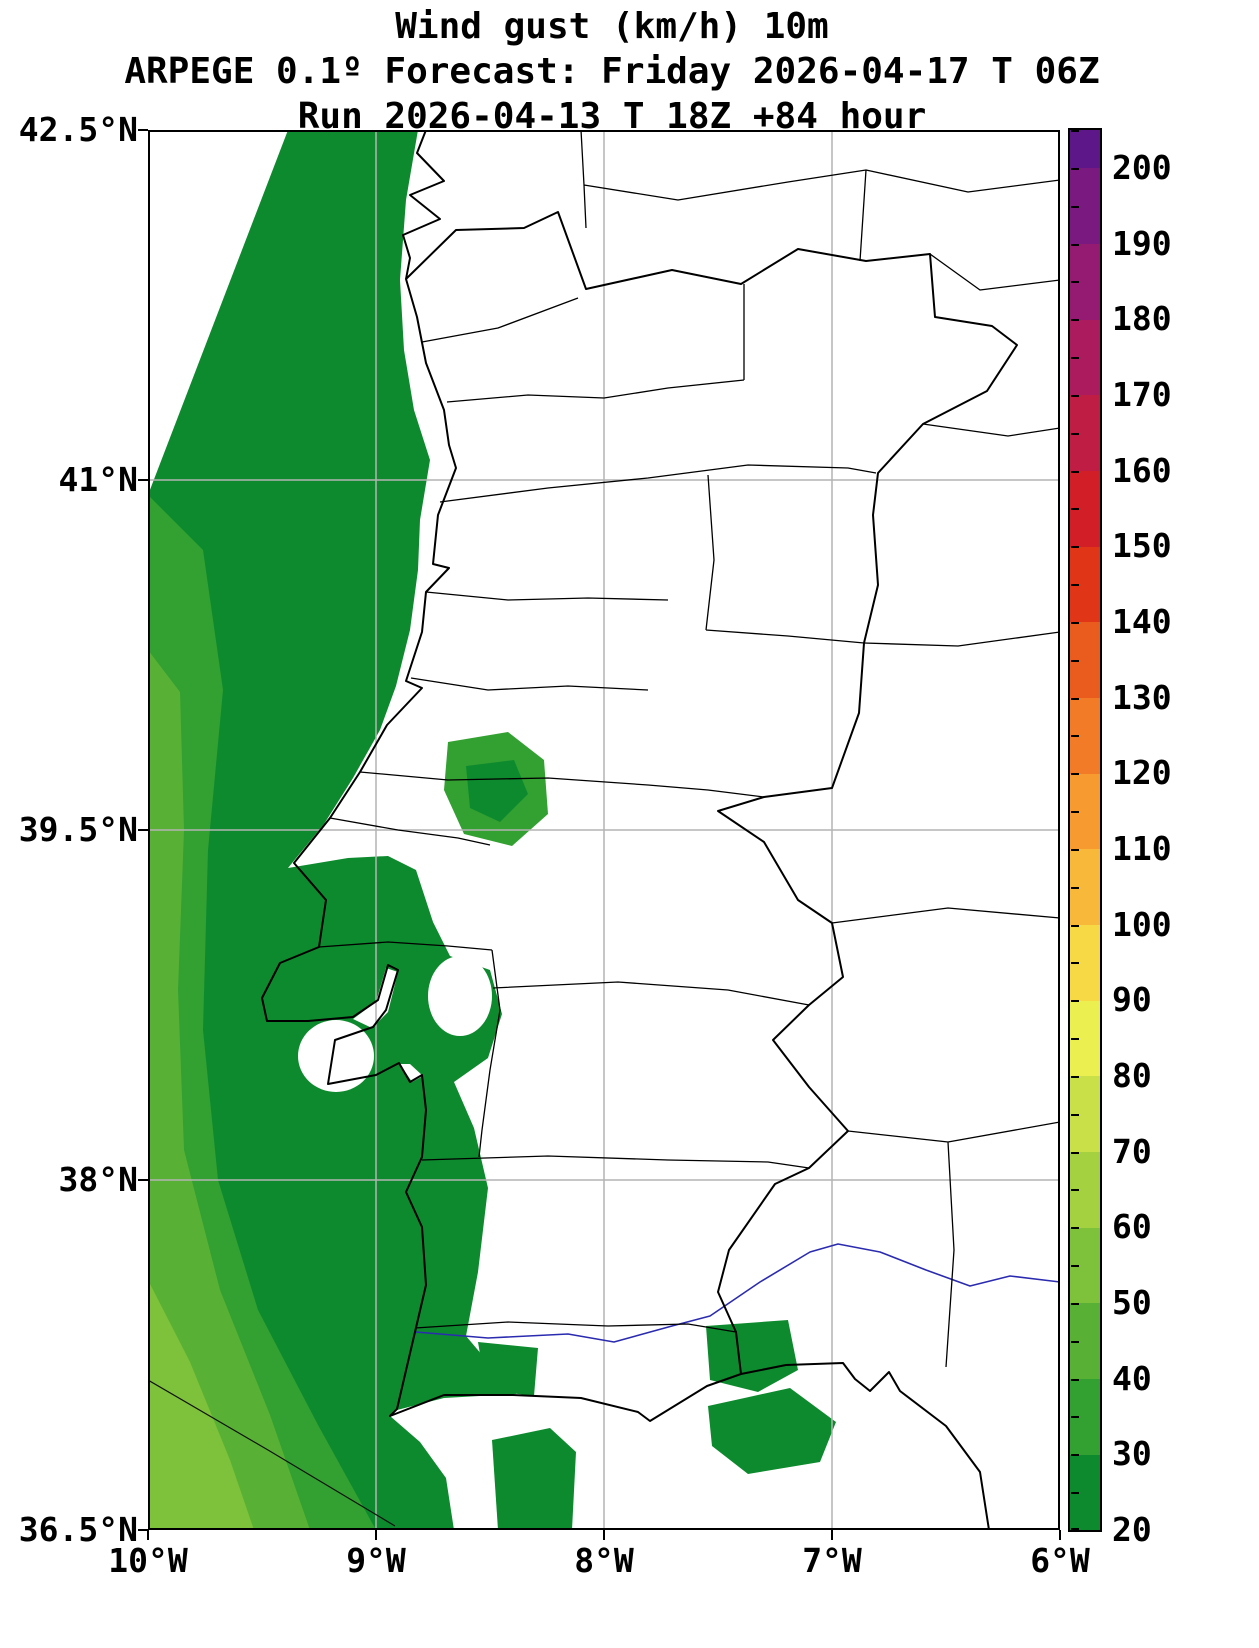 The height and width of the screenshot is (1648, 1259). What do you see at coordinates (1142, 470) in the screenshot?
I see `colorbar-tick-label: 160` at bounding box center [1142, 470].